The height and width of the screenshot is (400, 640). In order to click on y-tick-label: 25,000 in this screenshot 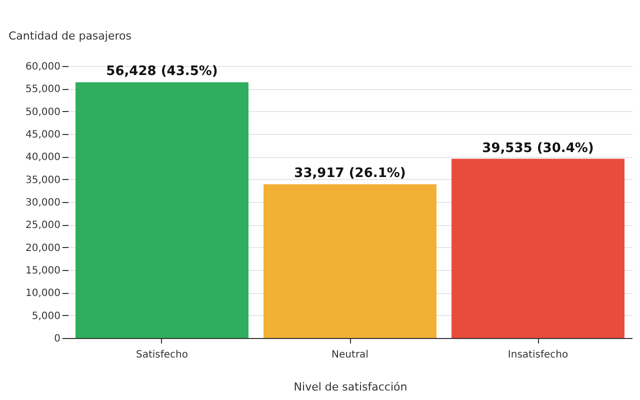, I will do `click(43, 226)`.